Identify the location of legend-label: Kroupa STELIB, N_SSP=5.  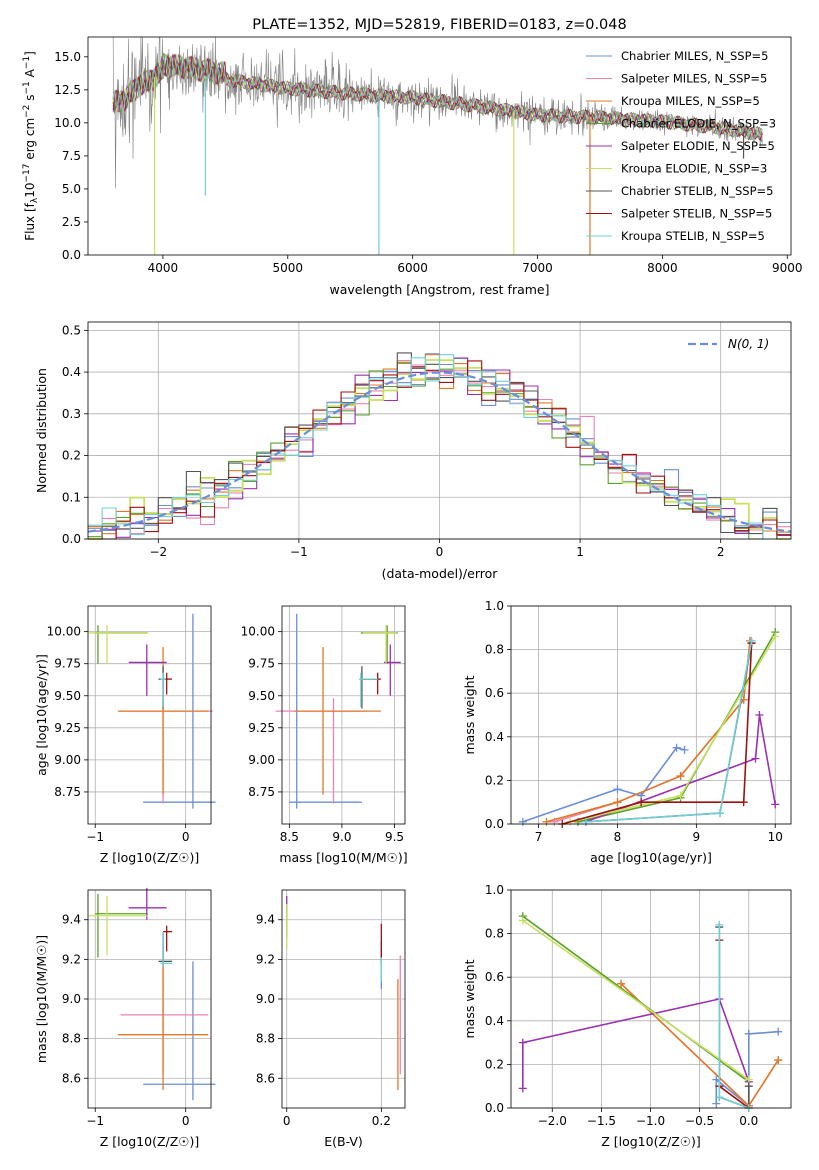
(693, 236).